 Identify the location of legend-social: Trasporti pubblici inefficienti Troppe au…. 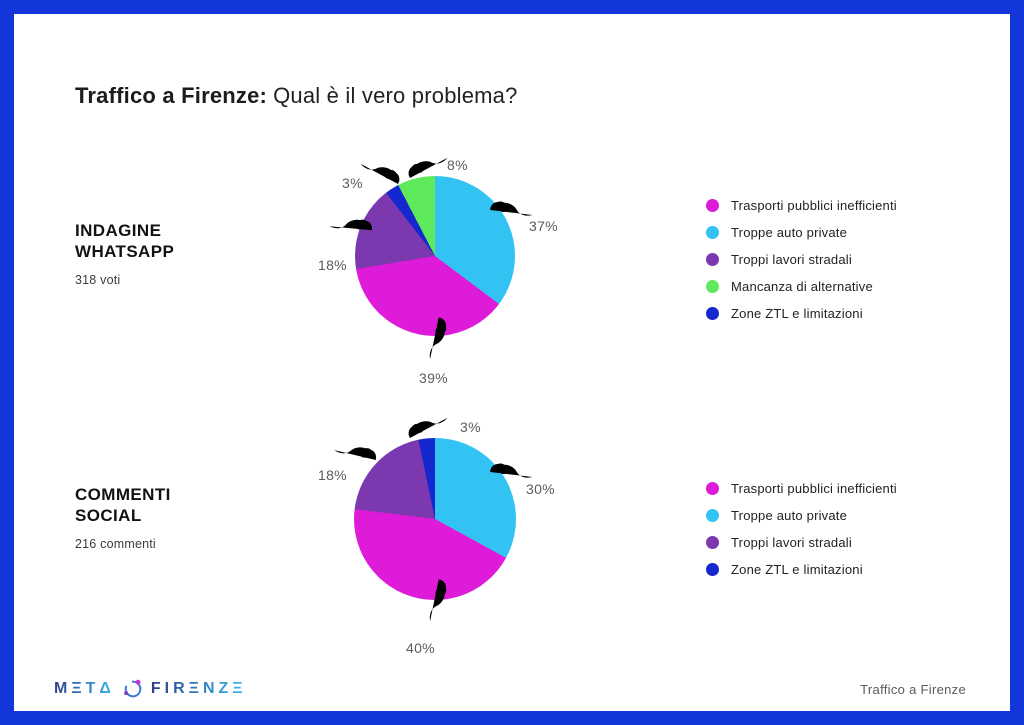
(801, 528).